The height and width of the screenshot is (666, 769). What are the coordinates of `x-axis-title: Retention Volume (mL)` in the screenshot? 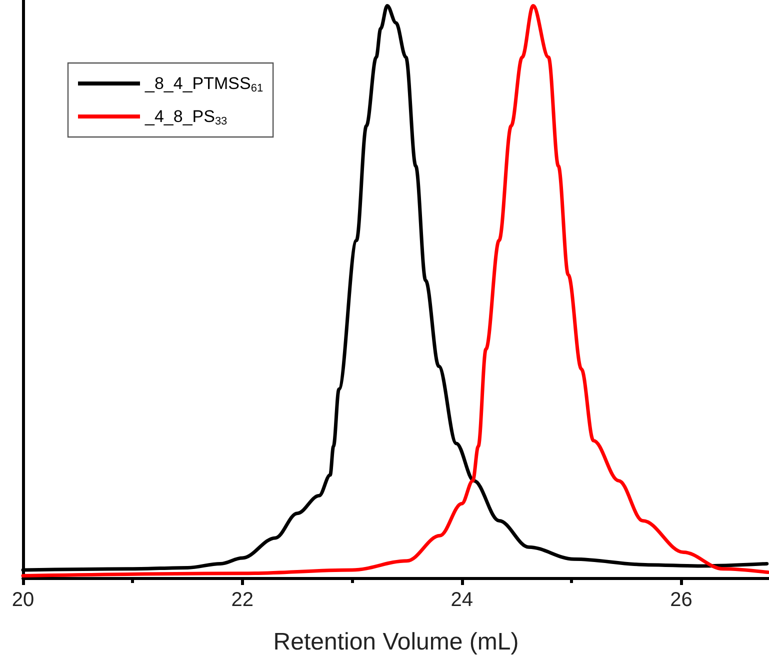 It's located at (396, 642).